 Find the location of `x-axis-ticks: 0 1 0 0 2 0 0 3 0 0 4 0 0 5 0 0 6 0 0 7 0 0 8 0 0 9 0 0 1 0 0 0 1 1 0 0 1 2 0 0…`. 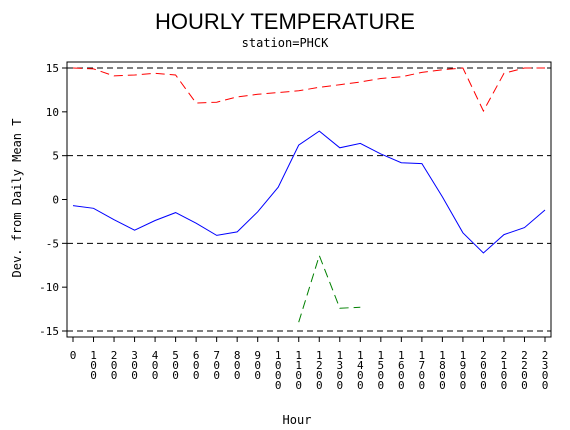

x-axis-ticks: 0 1 0 0 2 0 0 3 0 0 4 0 0 5 0 0 6 0 0 7 0 0 8 0 0 9 0 0 1 0 0 0 1 1 0 0 1 2 0 0… is located at coordinates (309, 364).